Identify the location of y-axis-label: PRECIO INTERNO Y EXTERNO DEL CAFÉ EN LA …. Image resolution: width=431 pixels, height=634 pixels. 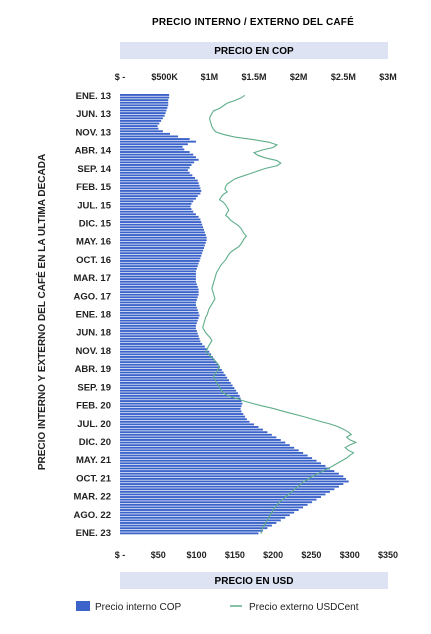
(41, 312).